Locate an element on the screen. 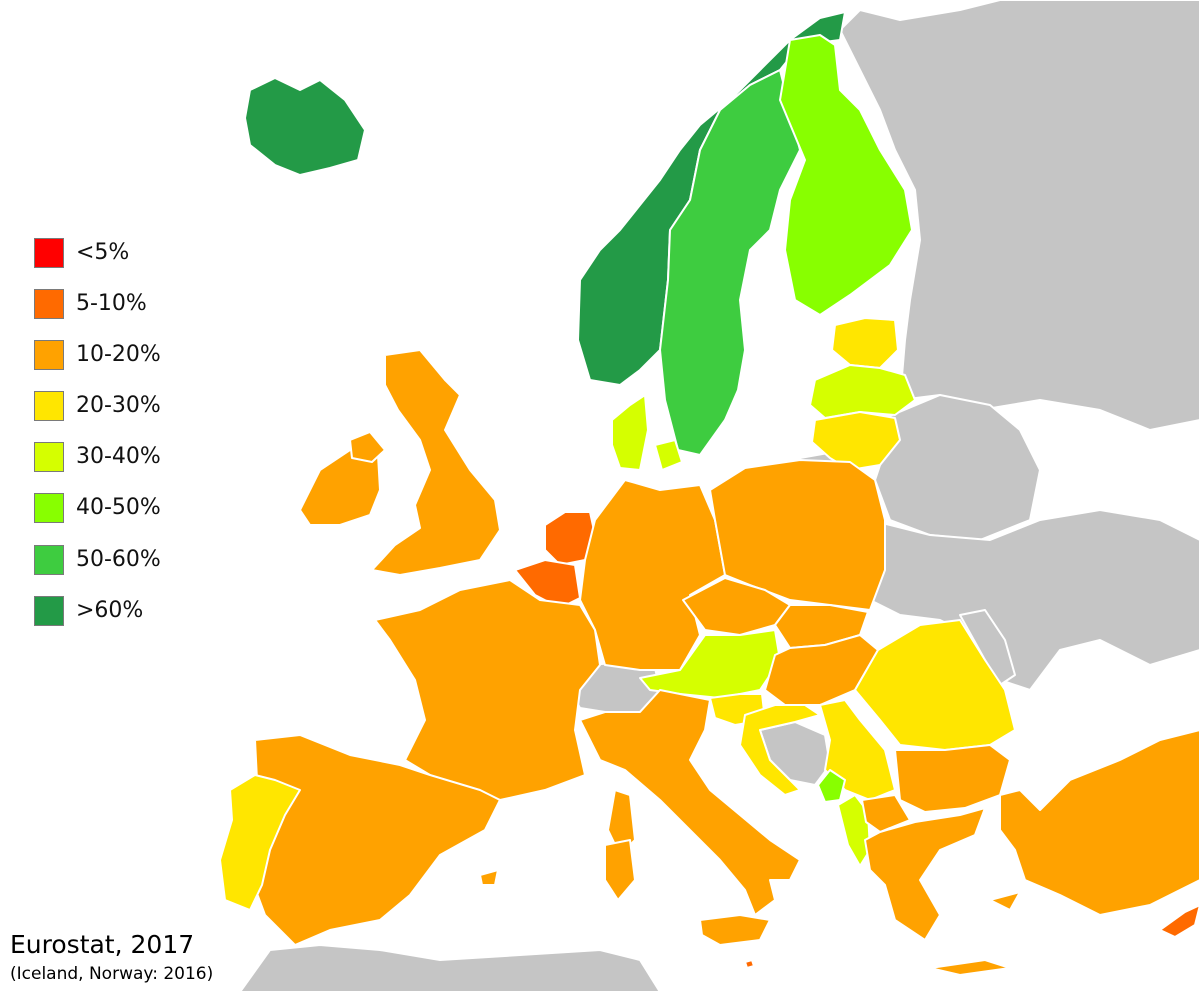  legend-item: 5-10% is located at coordinates (134, 305).